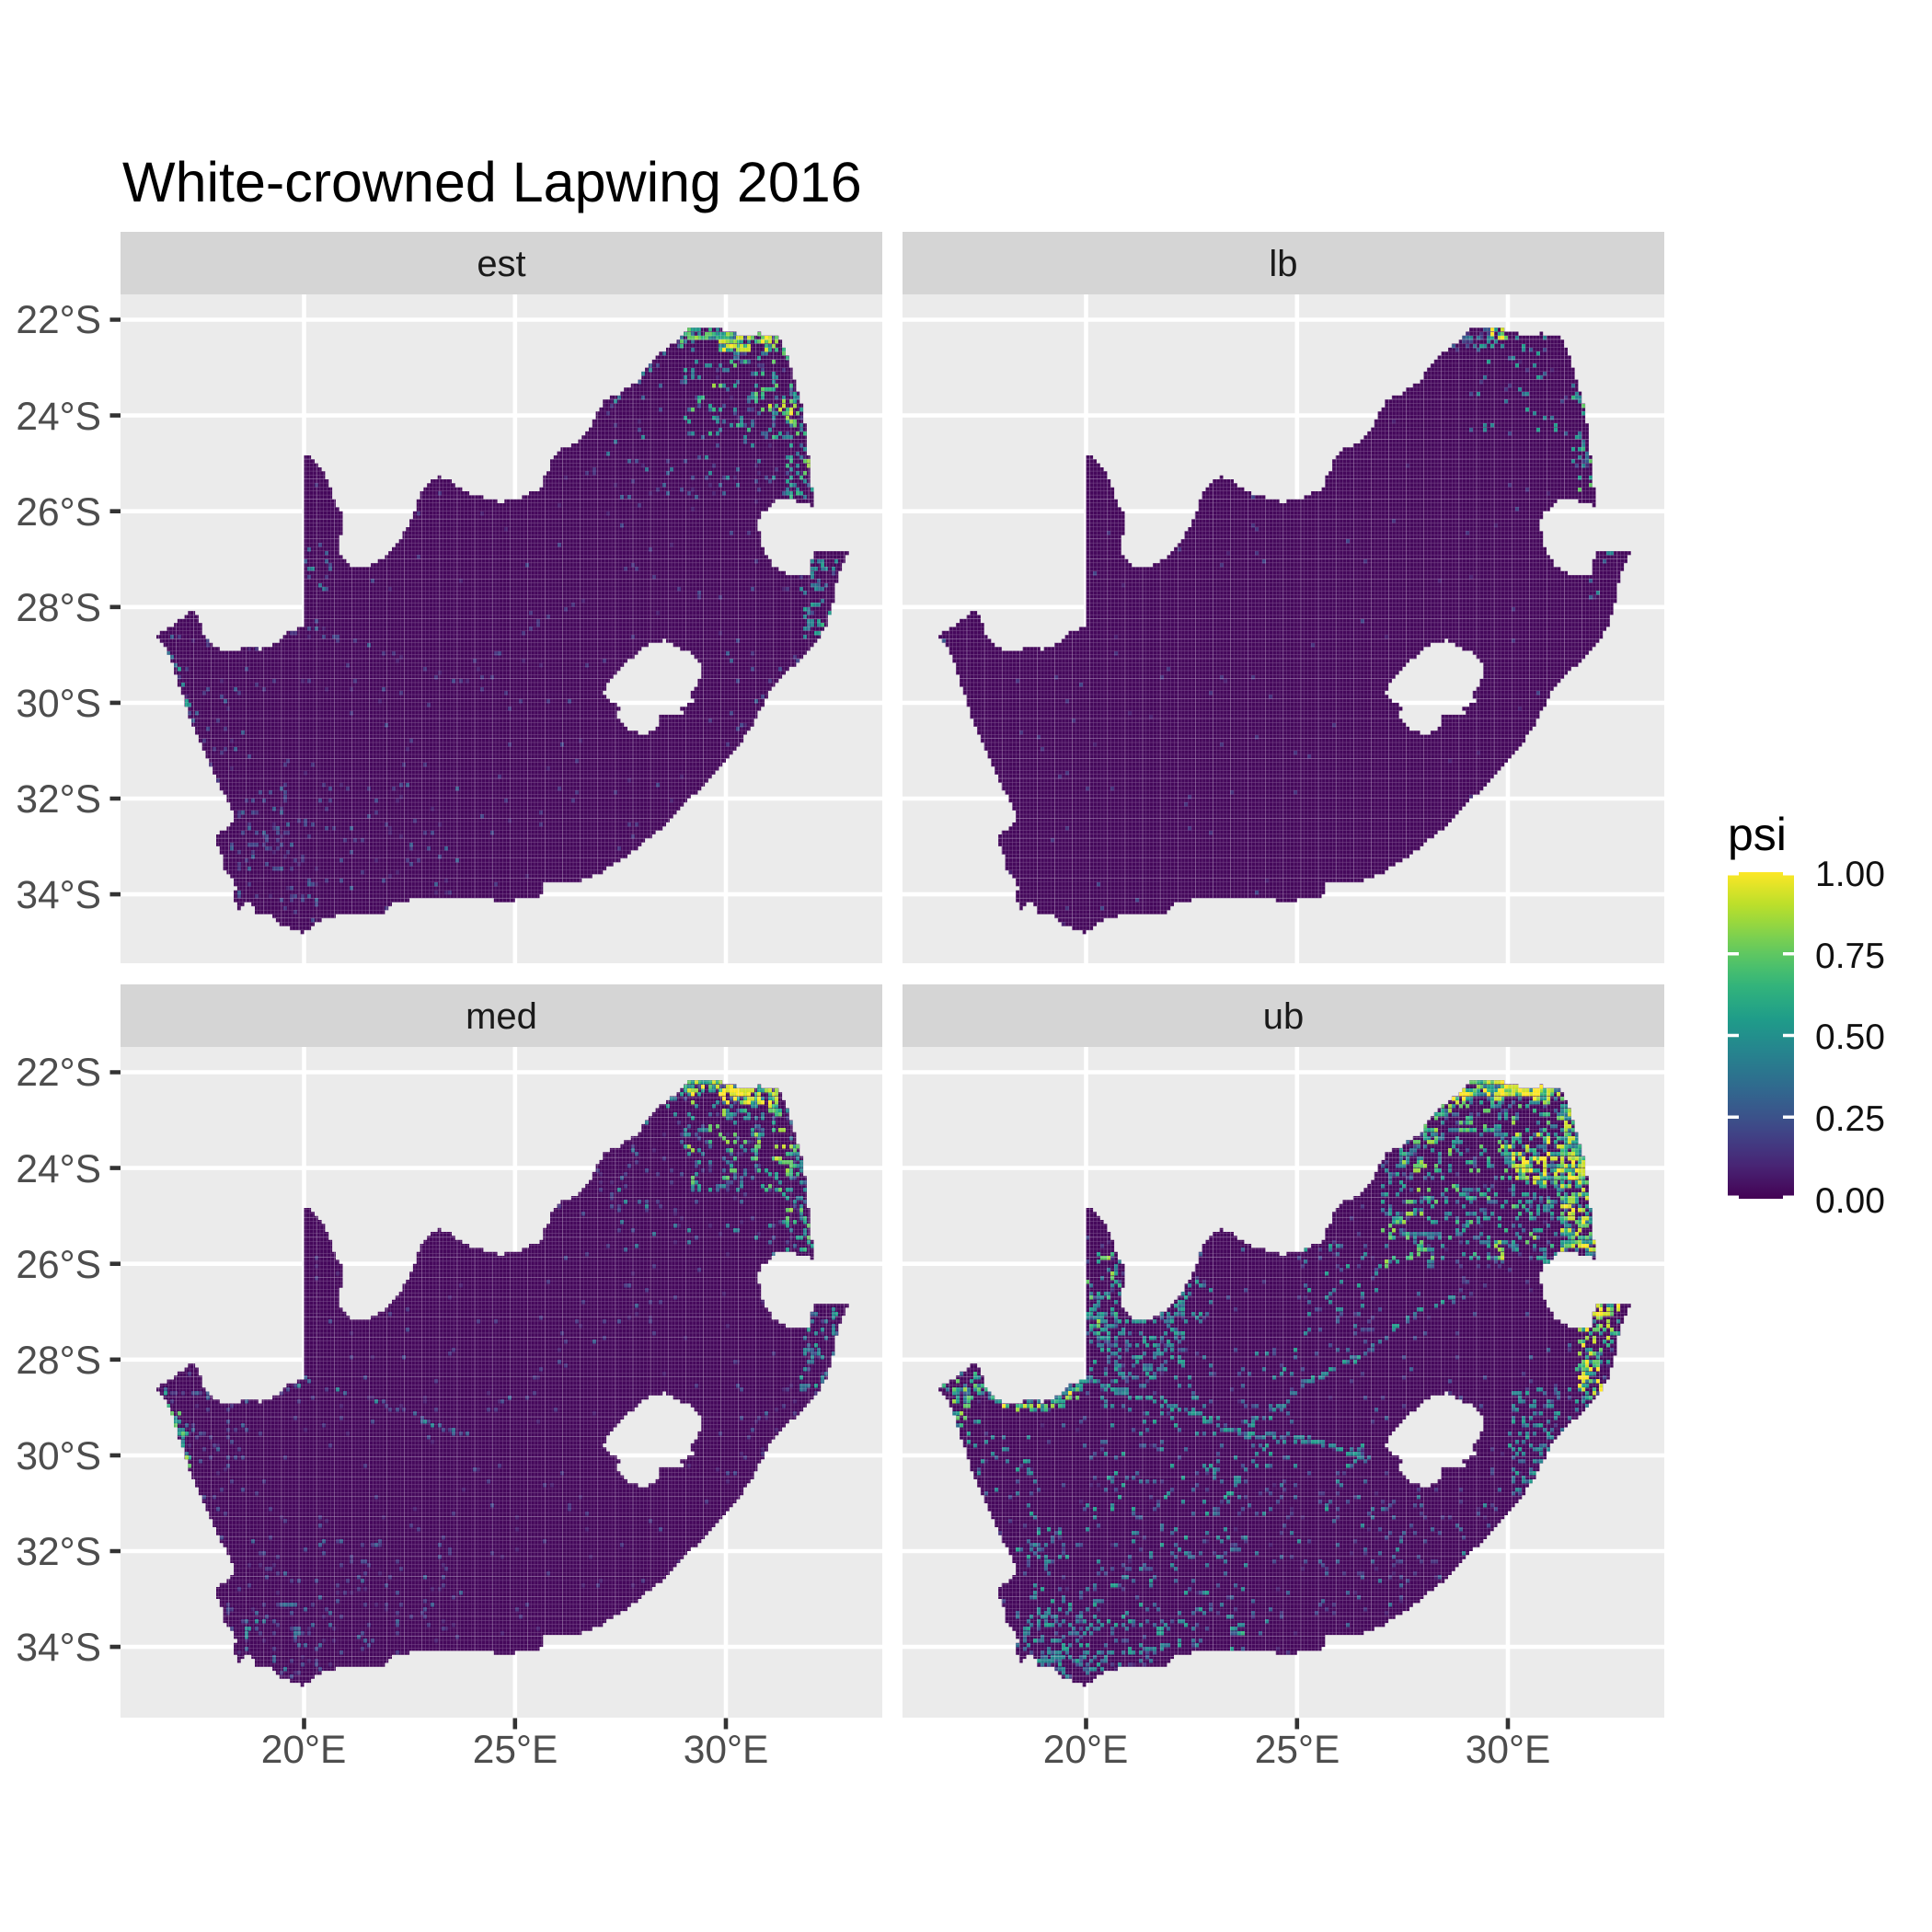 This screenshot has width=1932, height=1932. What do you see at coordinates (1850, 1119) in the screenshot?
I see `svg-text: 0.25` at bounding box center [1850, 1119].